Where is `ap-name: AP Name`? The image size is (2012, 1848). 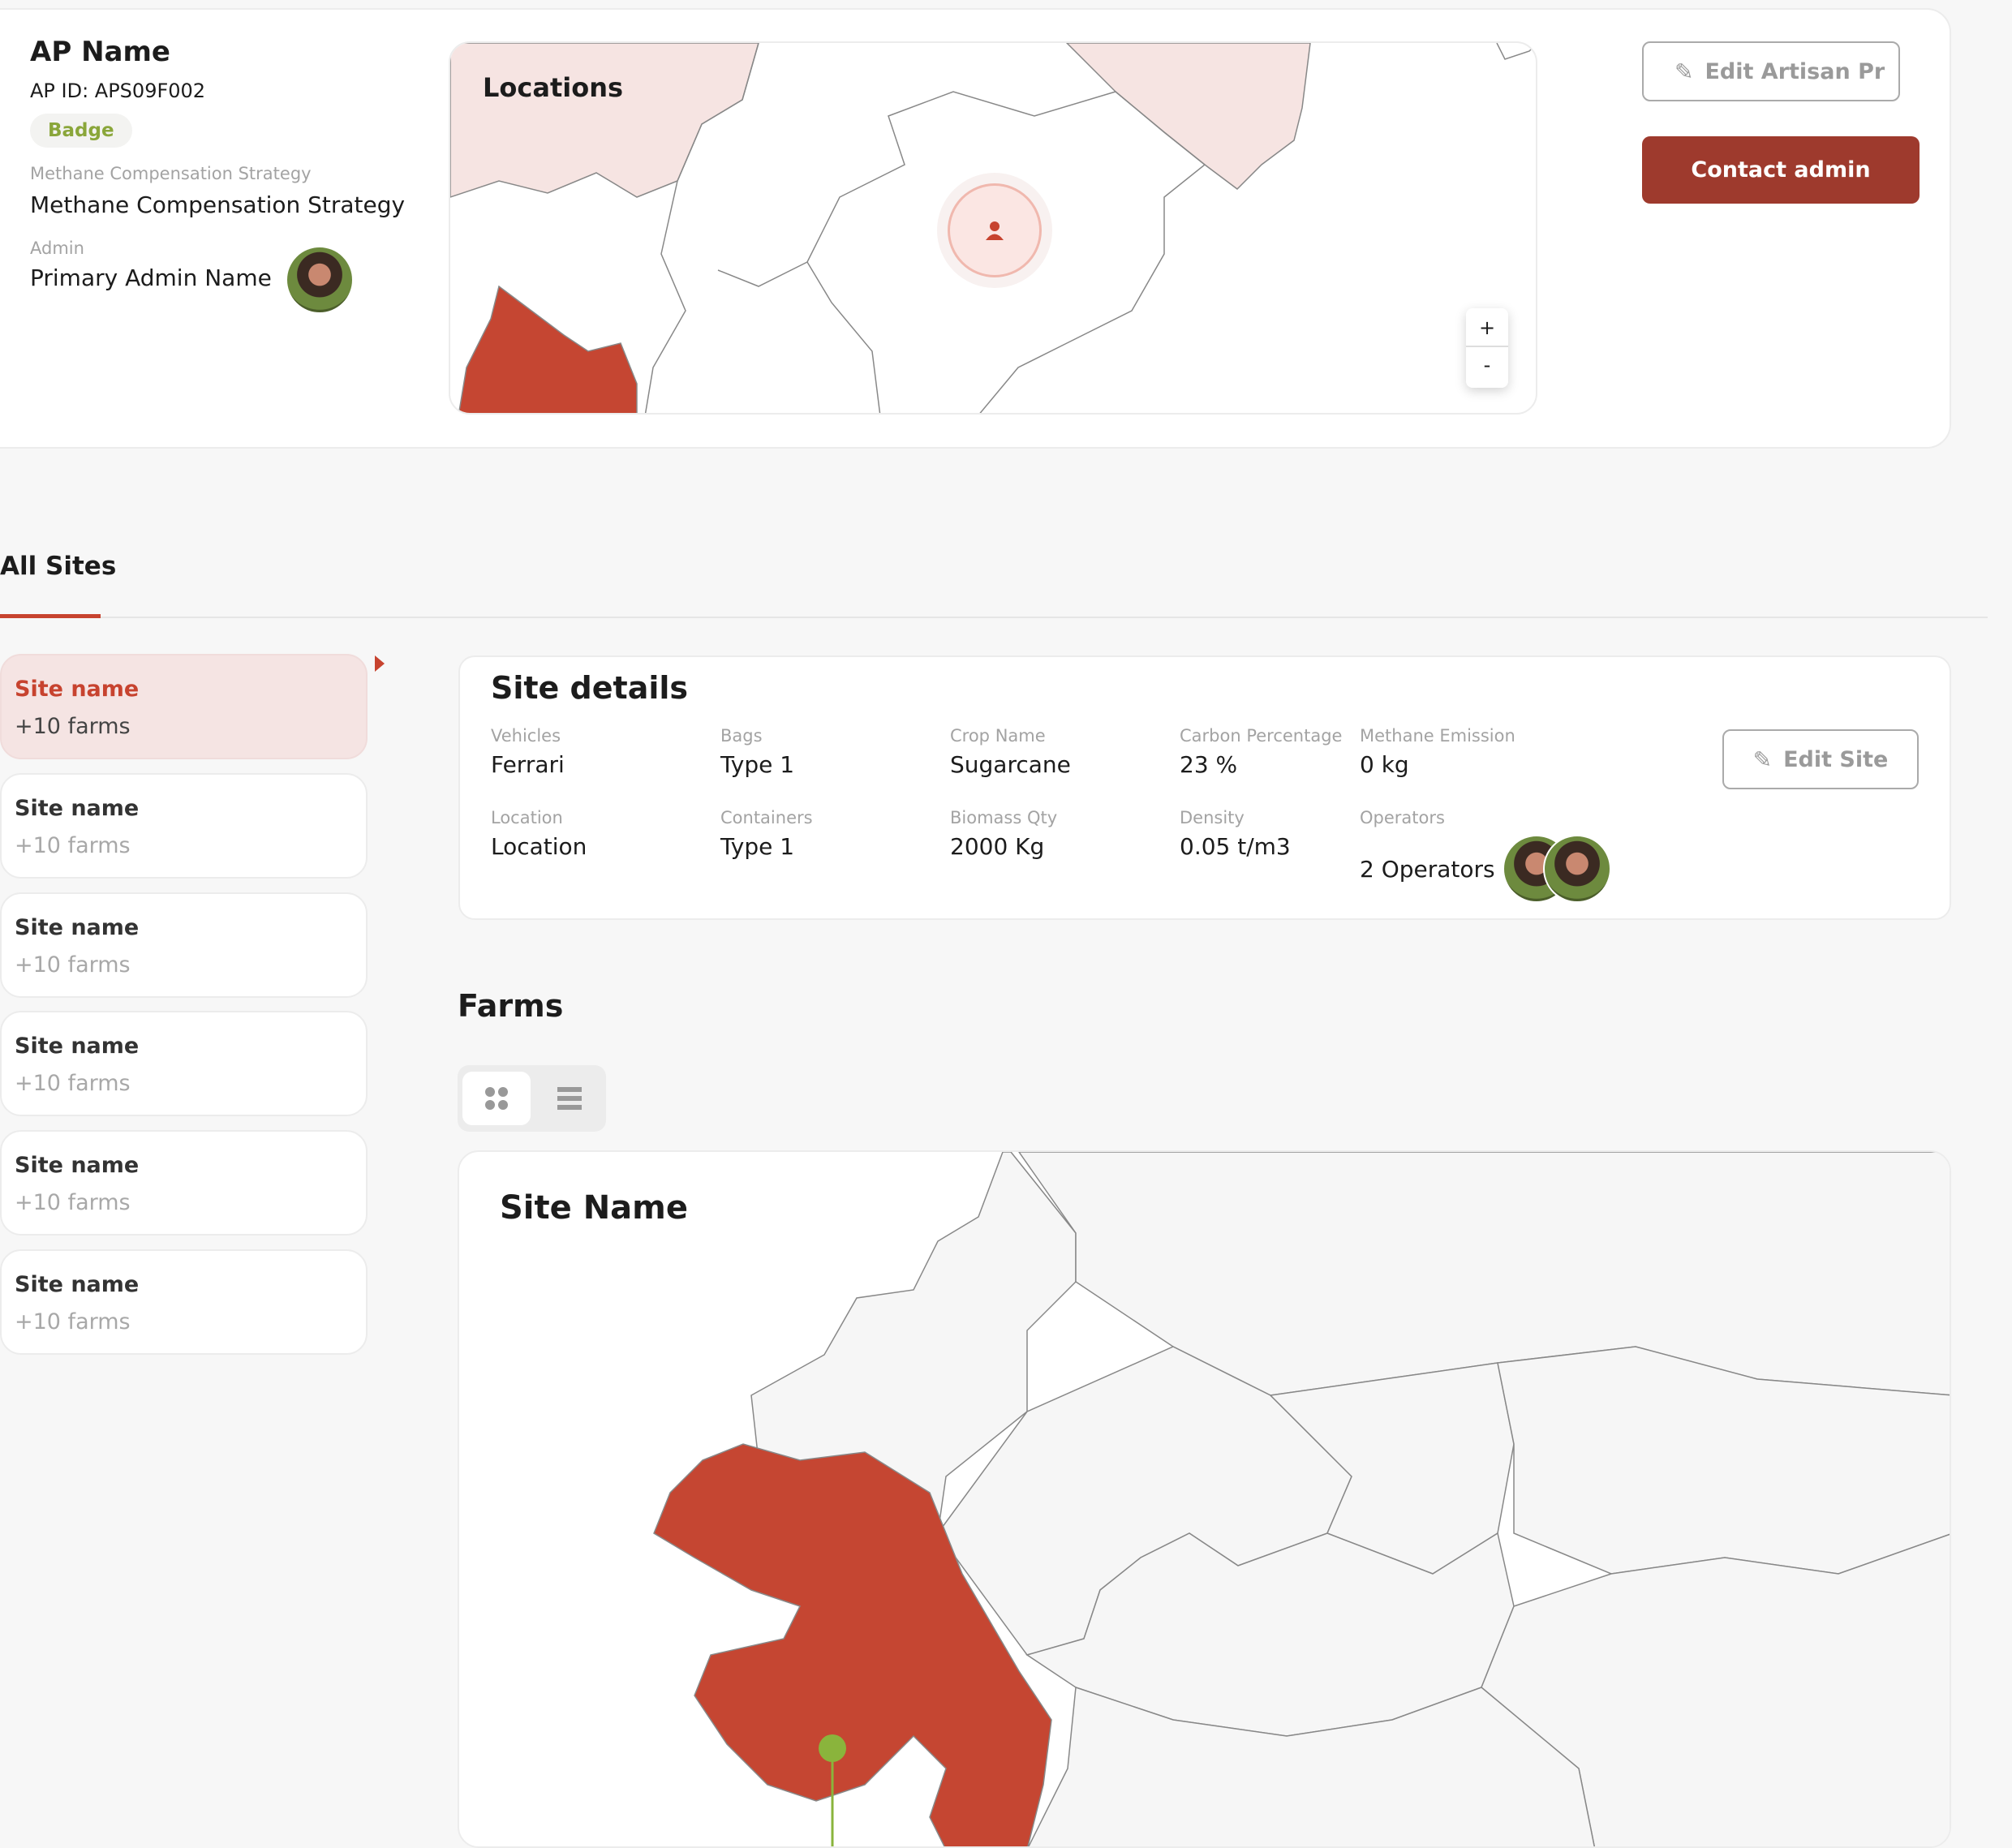 ap-name: AP Name is located at coordinates (100, 52).